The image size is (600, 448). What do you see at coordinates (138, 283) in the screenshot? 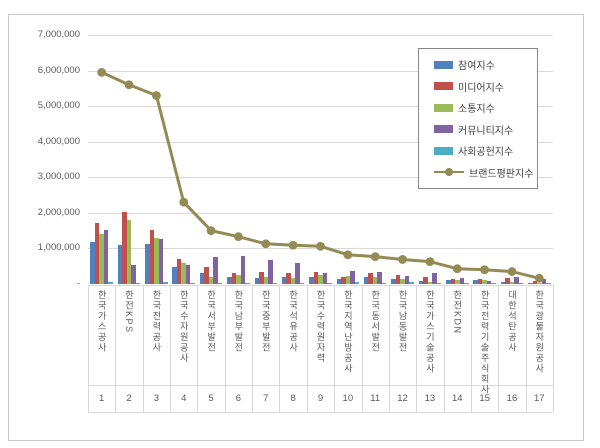
I see `bar-사회공헌지수-rank2` at bounding box center [138, 283].